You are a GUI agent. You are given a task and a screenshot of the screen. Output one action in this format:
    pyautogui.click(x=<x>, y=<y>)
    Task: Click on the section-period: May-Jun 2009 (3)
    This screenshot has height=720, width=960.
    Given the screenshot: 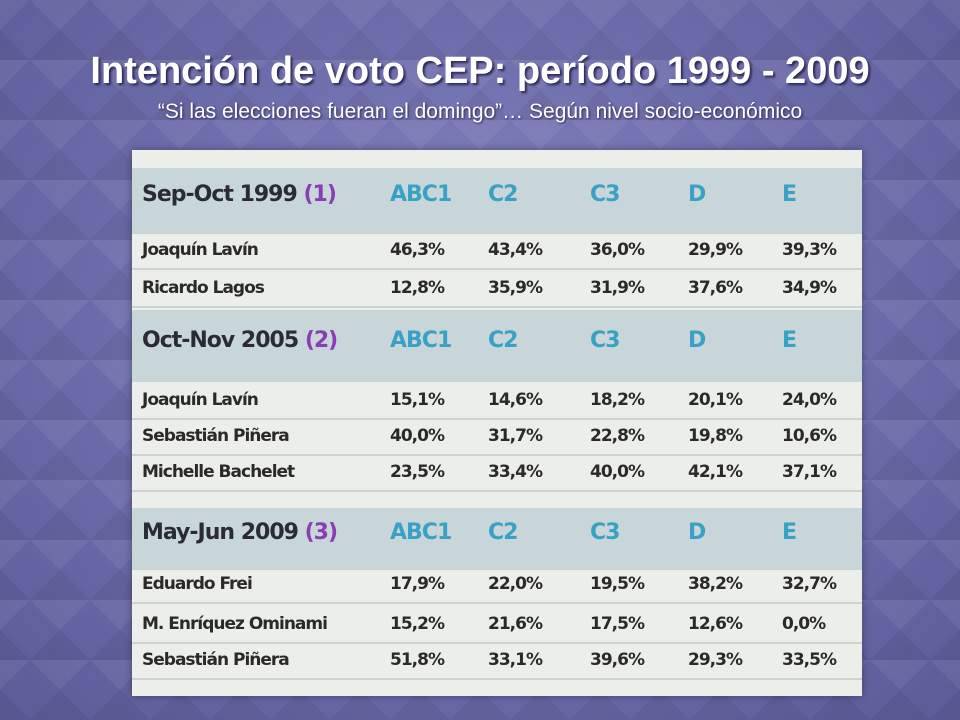 What is the action you would take?
    pyautogui.click(x=240, y=532)
    